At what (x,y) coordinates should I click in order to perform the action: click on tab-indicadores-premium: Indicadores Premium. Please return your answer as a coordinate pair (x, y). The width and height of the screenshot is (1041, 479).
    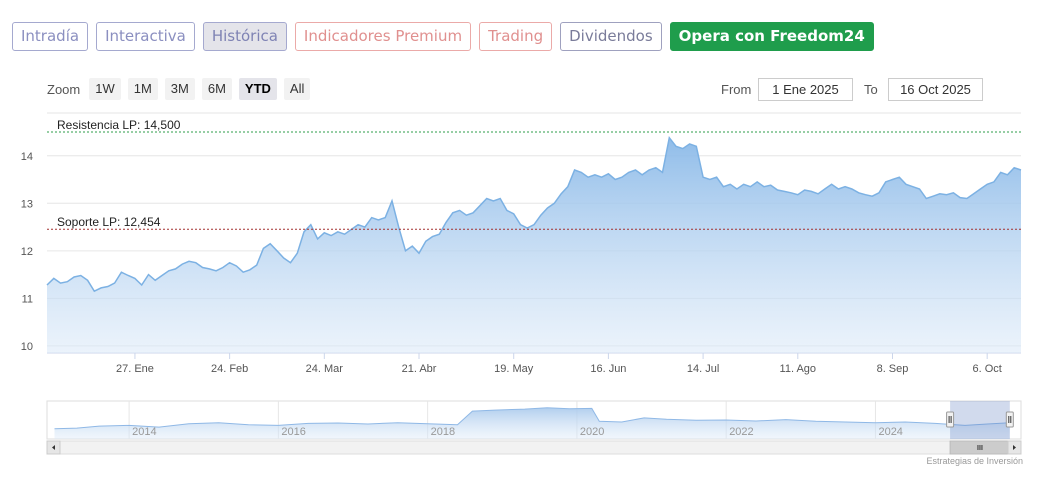
    Looking at the image, I should click on (383, 36).